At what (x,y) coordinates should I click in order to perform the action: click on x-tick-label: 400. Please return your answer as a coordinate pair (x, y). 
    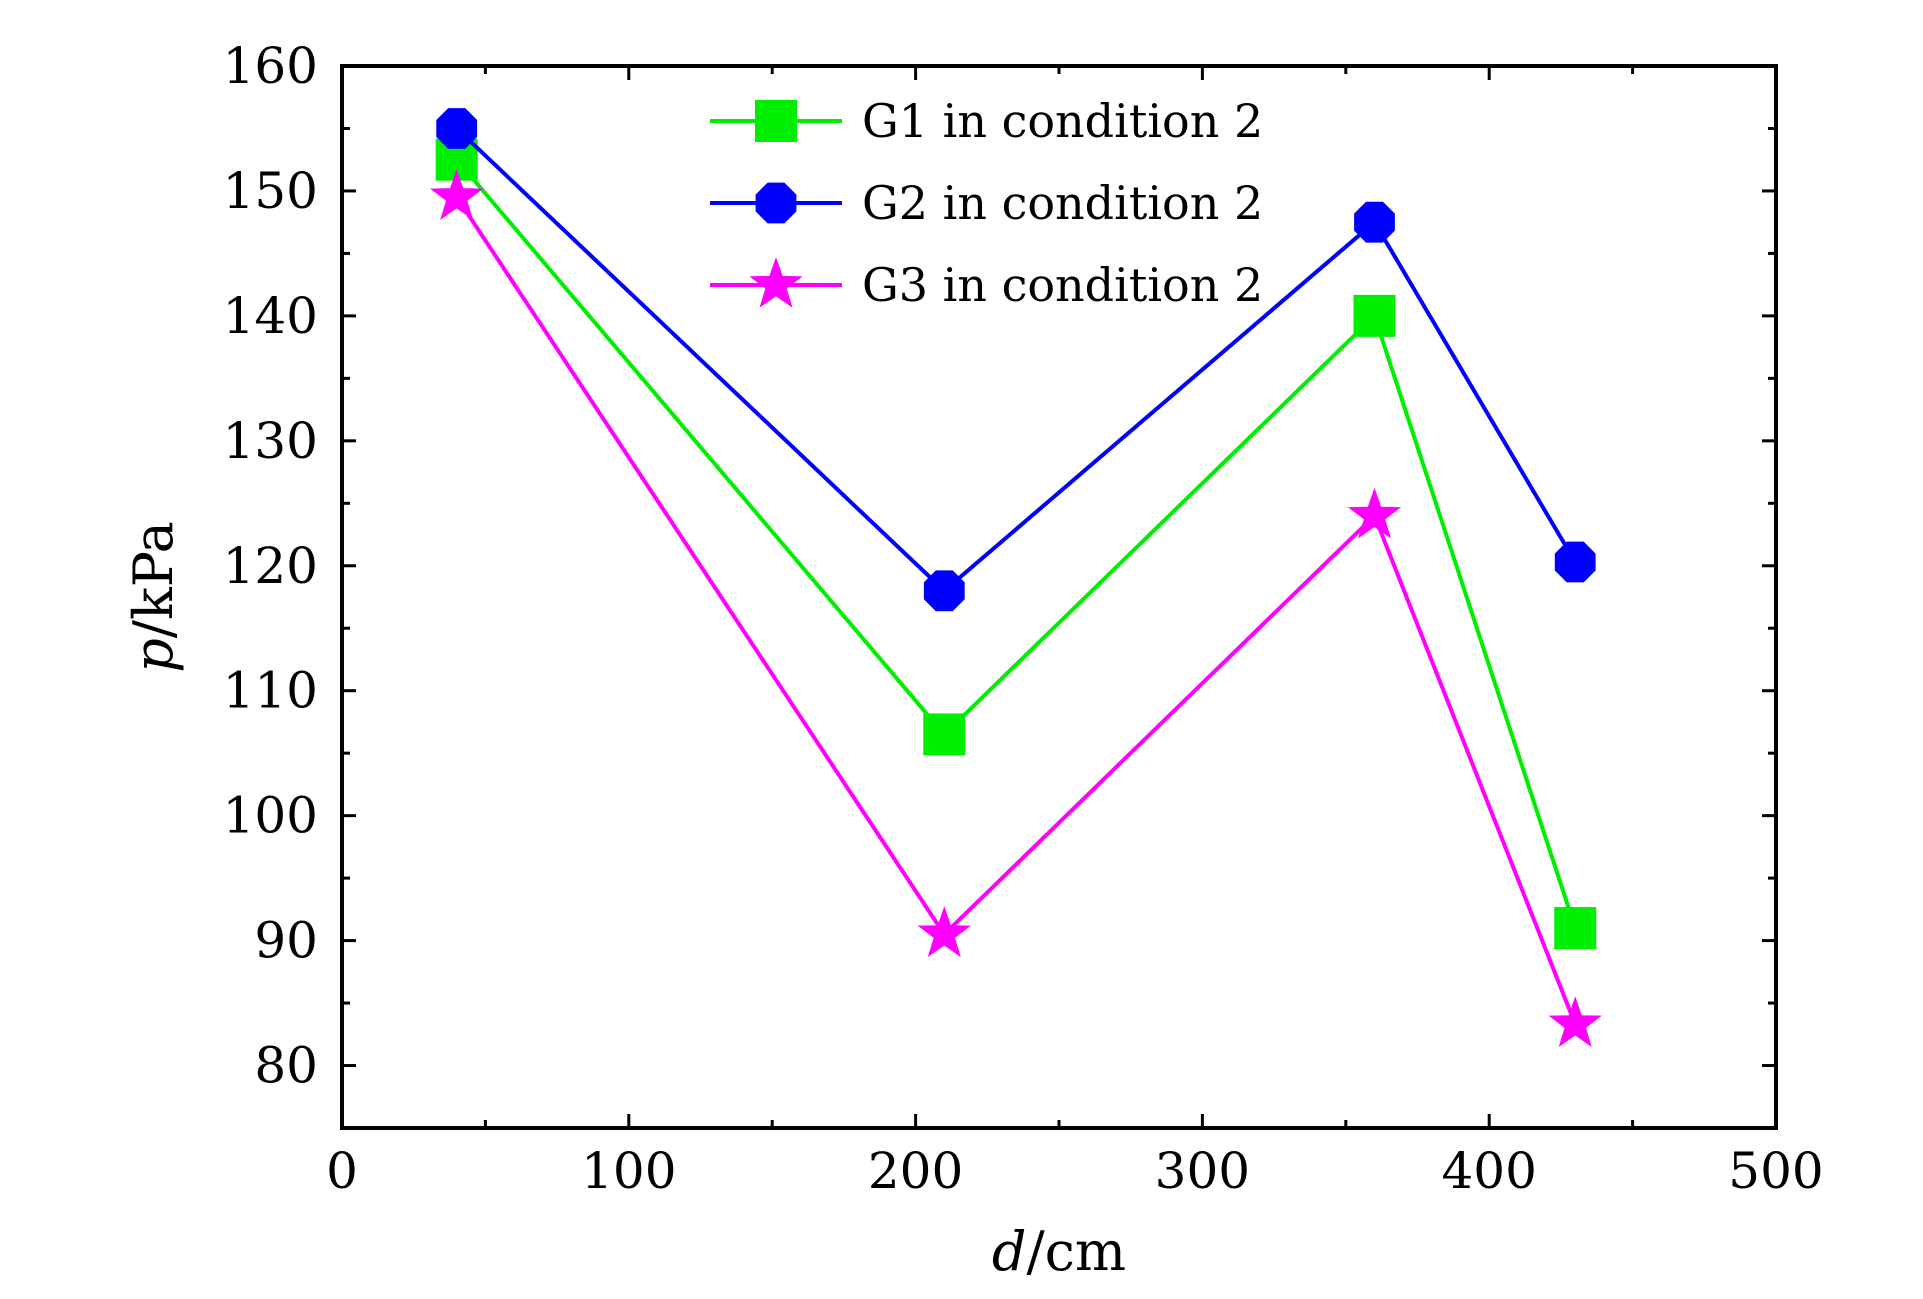
    Looking at the image, I should click on (1488, 1171).